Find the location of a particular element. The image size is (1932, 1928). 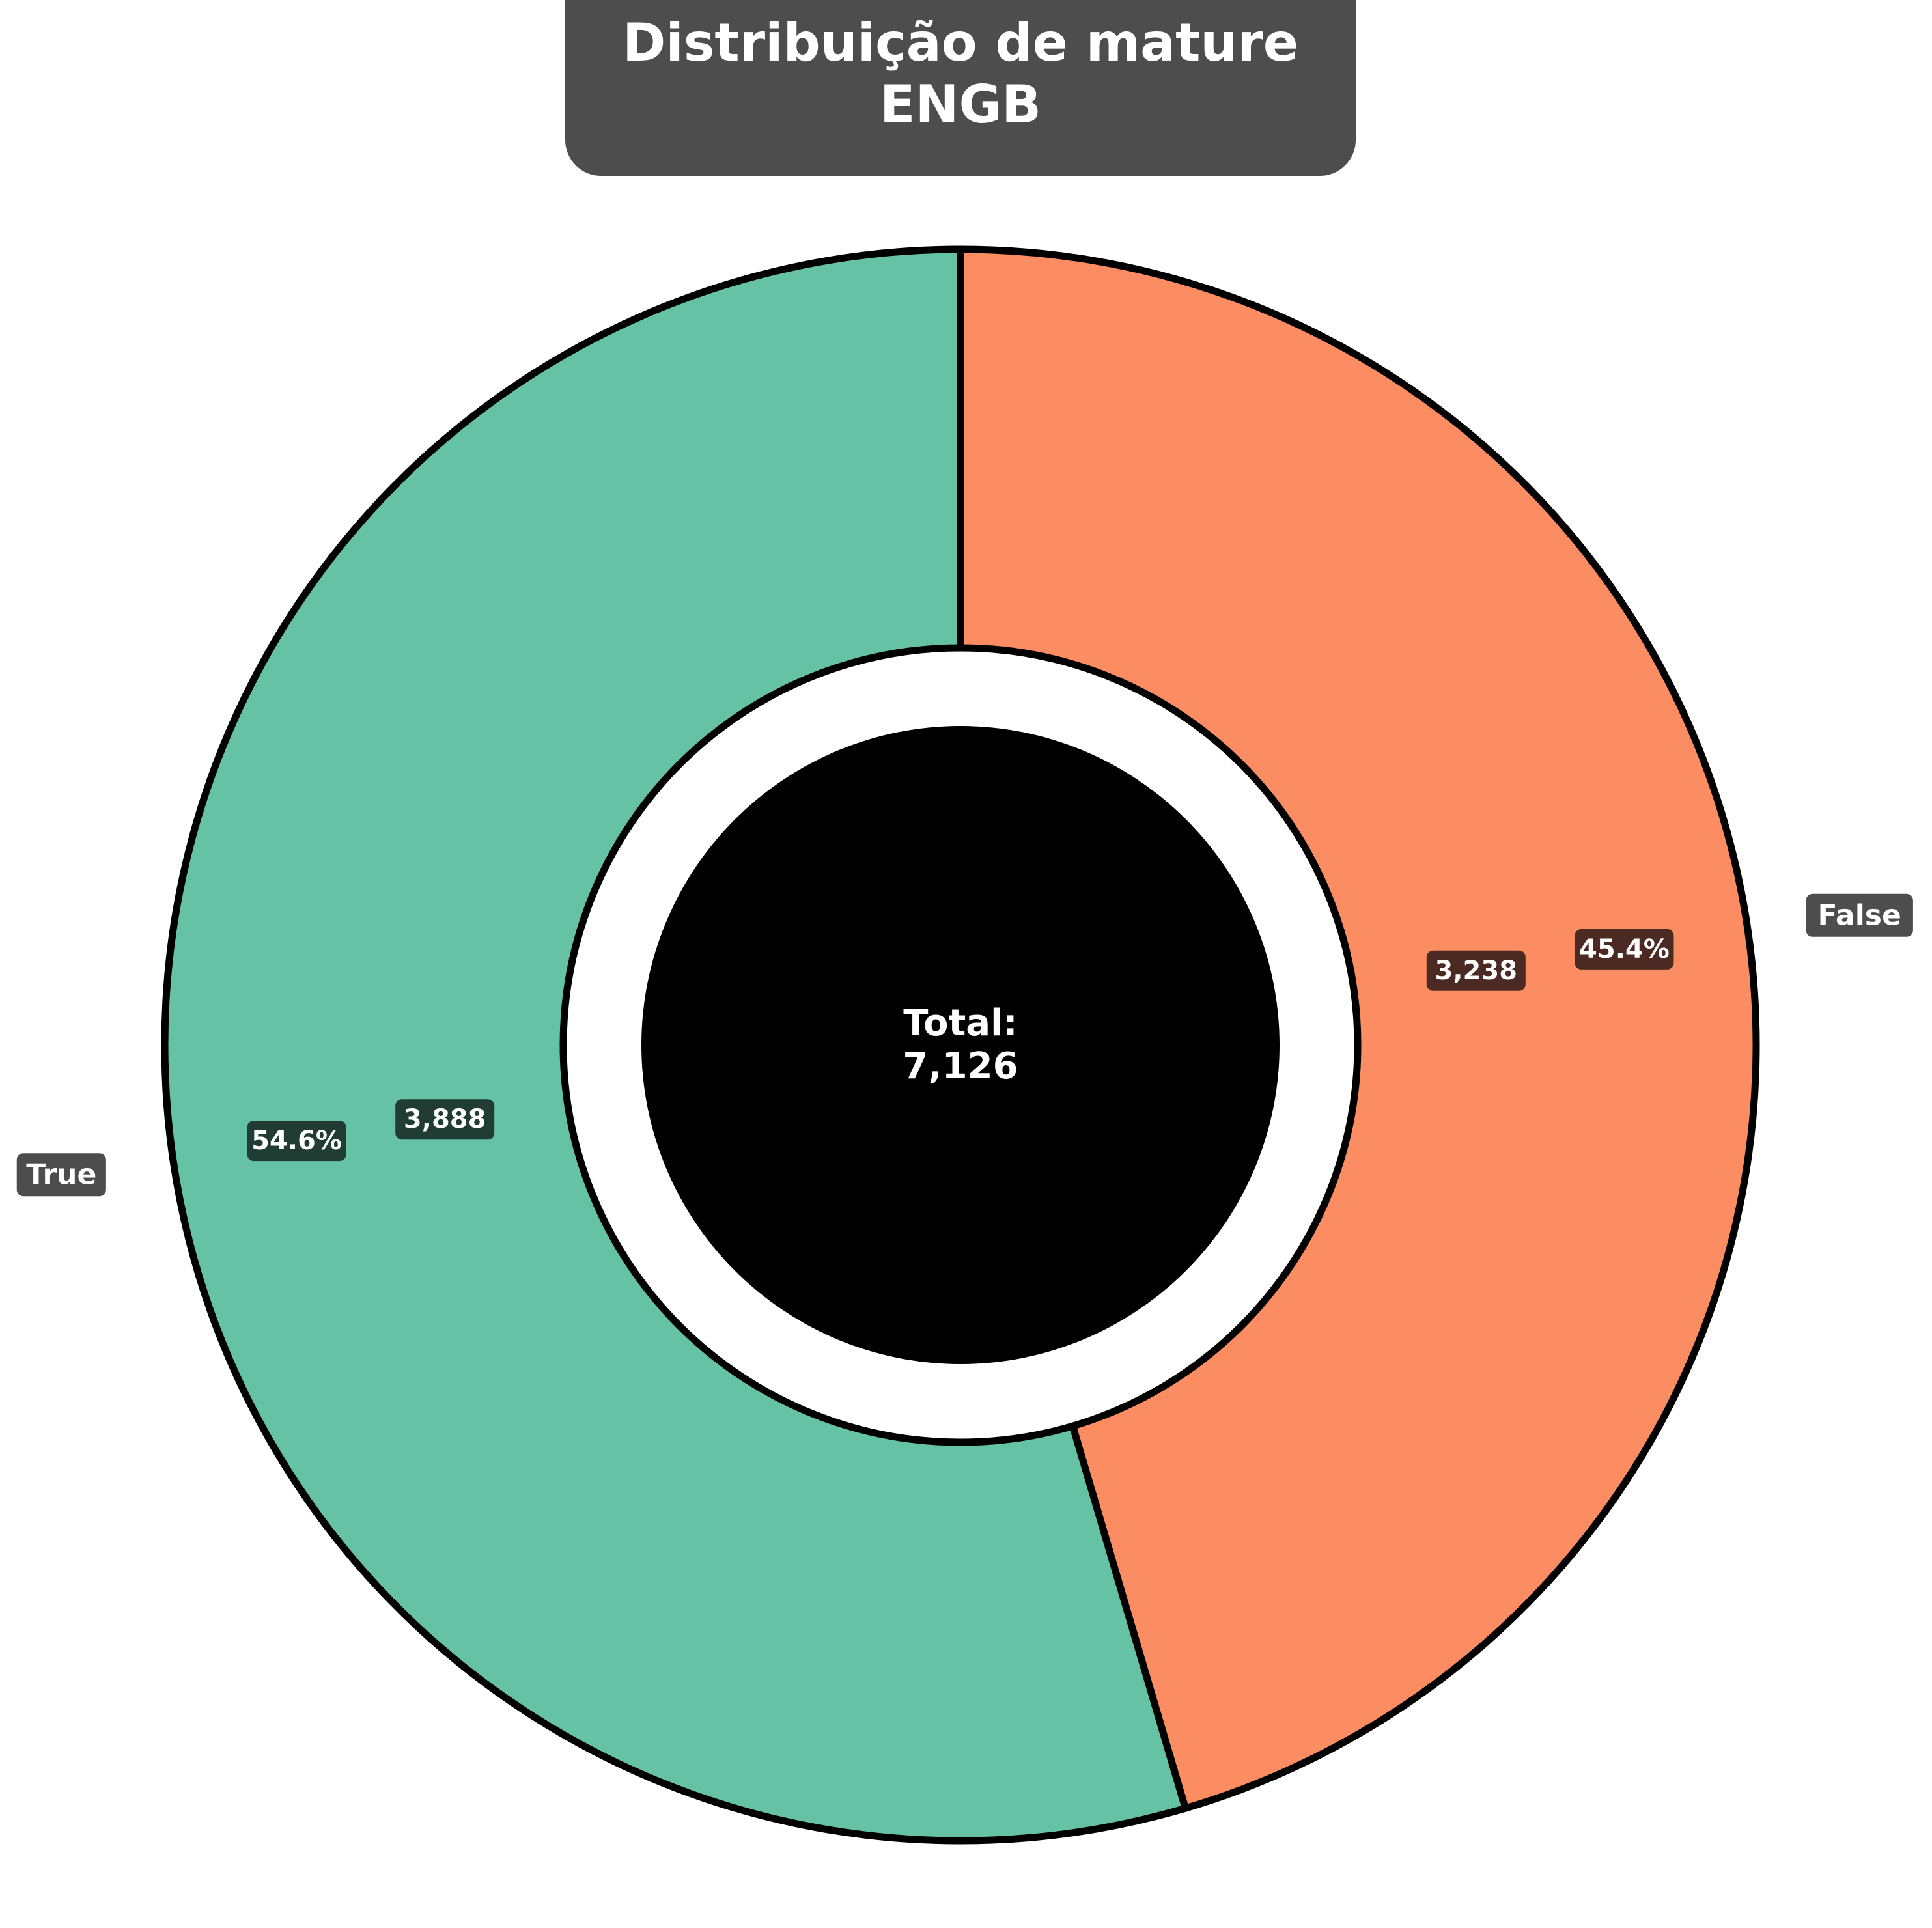

percent-label-true: 54.6% is located at coordinates (296, 1141).